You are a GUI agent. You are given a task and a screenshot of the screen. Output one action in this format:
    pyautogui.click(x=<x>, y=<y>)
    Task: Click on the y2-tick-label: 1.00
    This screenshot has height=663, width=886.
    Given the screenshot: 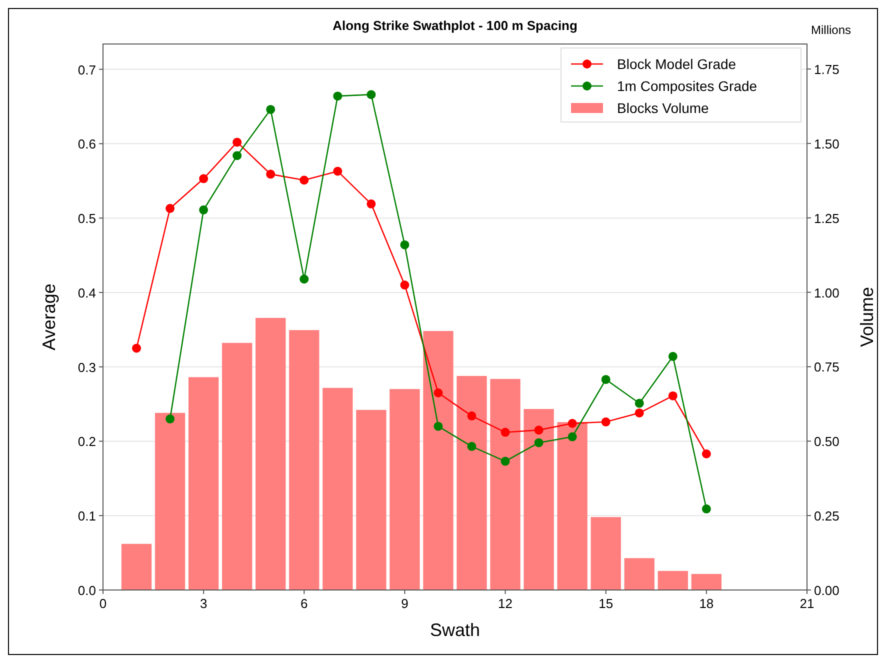 What is the action you would take?
    pyautogui.click(x=827, y=292)
    